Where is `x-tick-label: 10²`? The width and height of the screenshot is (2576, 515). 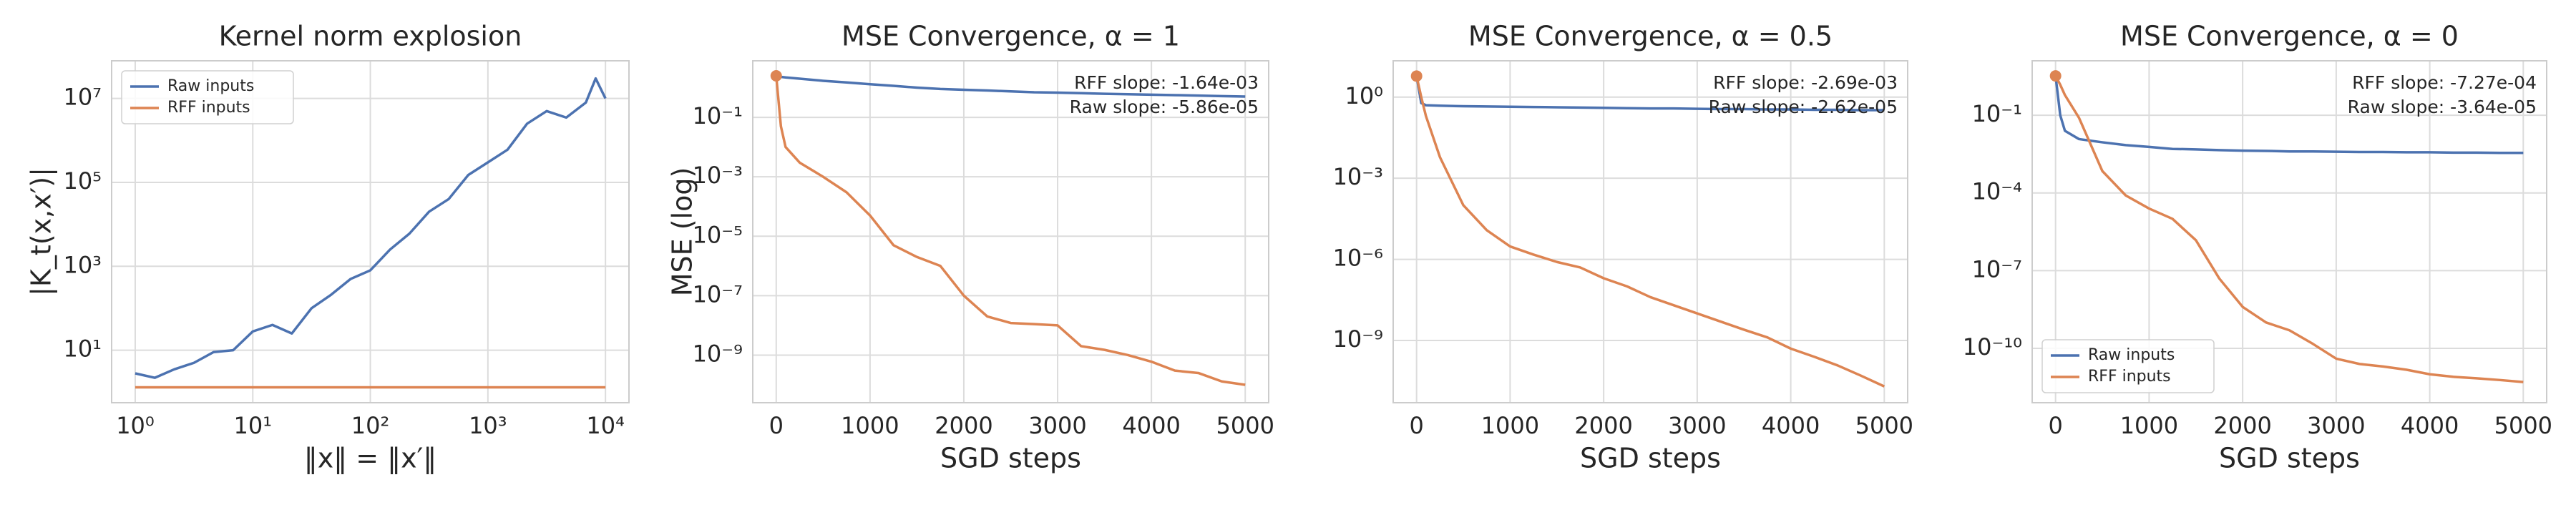
x-tick-label: 10² is located at coordinates (370, 426).